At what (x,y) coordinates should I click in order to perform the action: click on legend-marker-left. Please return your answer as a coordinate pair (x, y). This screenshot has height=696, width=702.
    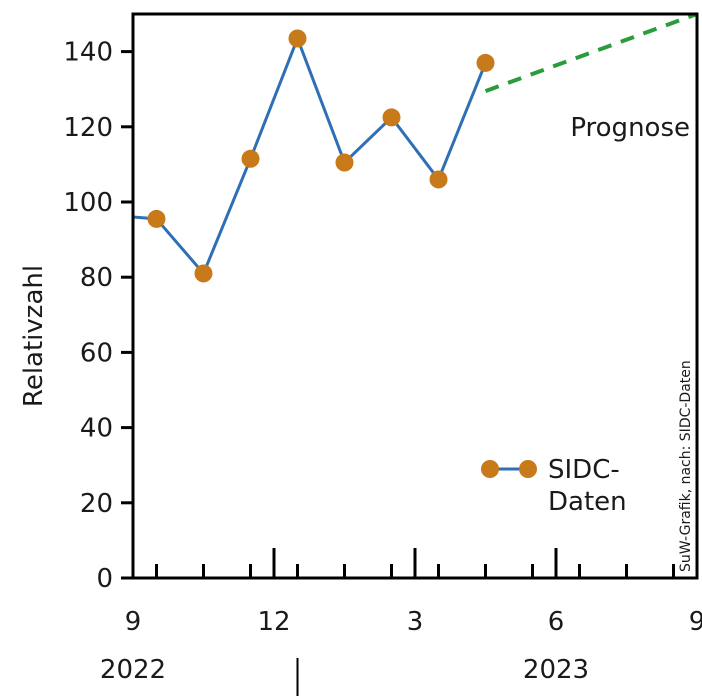
    Looking at the image, I should click on (490, 469).